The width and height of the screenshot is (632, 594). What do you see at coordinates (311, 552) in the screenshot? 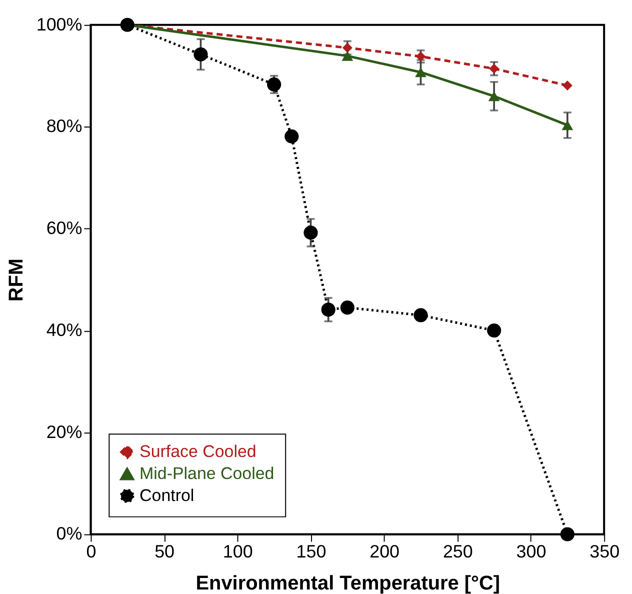
I see `x-tick-label: 150` at bounding box center [311, 552].